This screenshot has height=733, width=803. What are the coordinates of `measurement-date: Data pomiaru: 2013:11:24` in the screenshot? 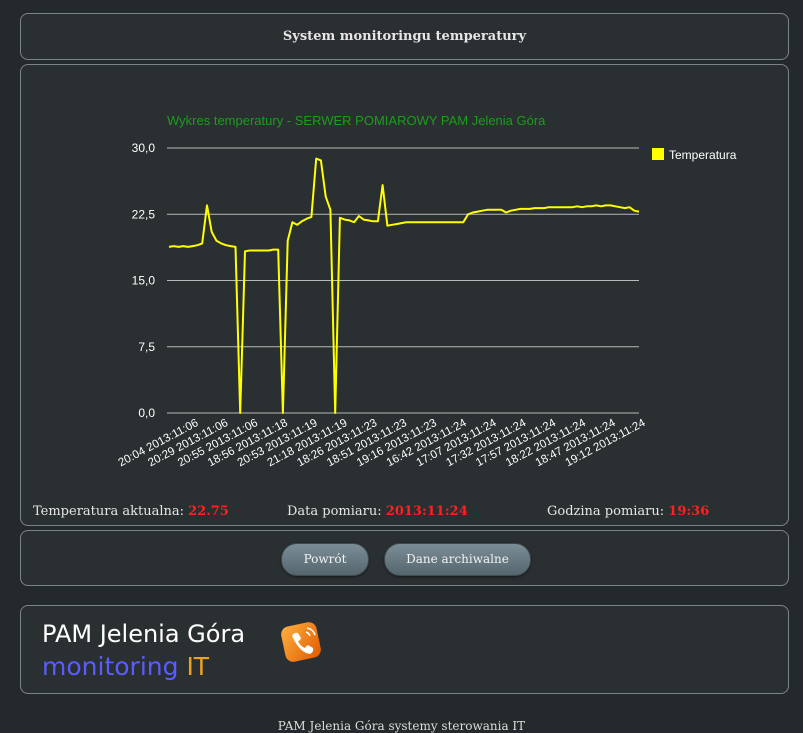 It's located at (377, 511).